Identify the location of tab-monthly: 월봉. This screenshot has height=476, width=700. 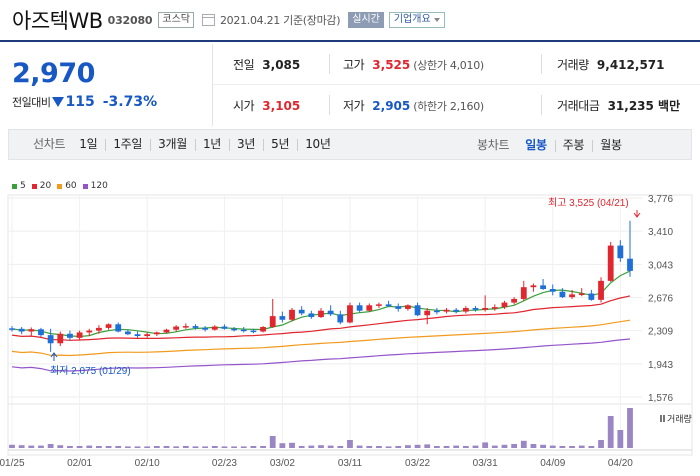
(610, 145).